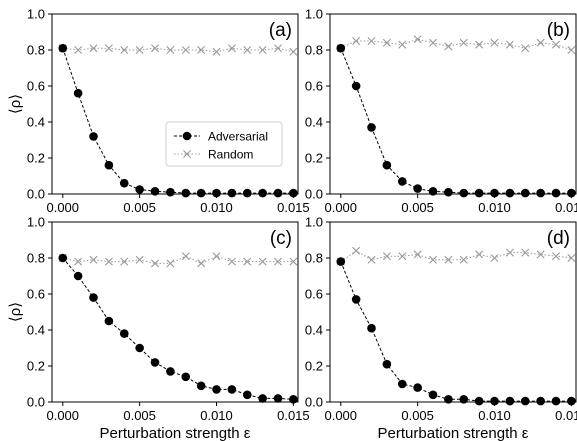  Describe the element at coordinates (36, 330) in the screenshot. I see `y-tick-label: 0.4` at that location.